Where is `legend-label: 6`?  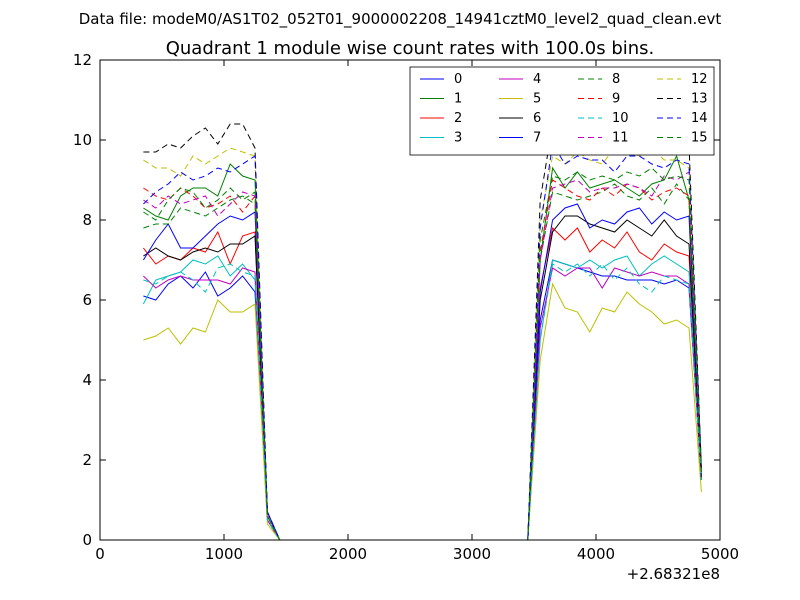
legend-label: 6 is located at coordinates (537, 118).